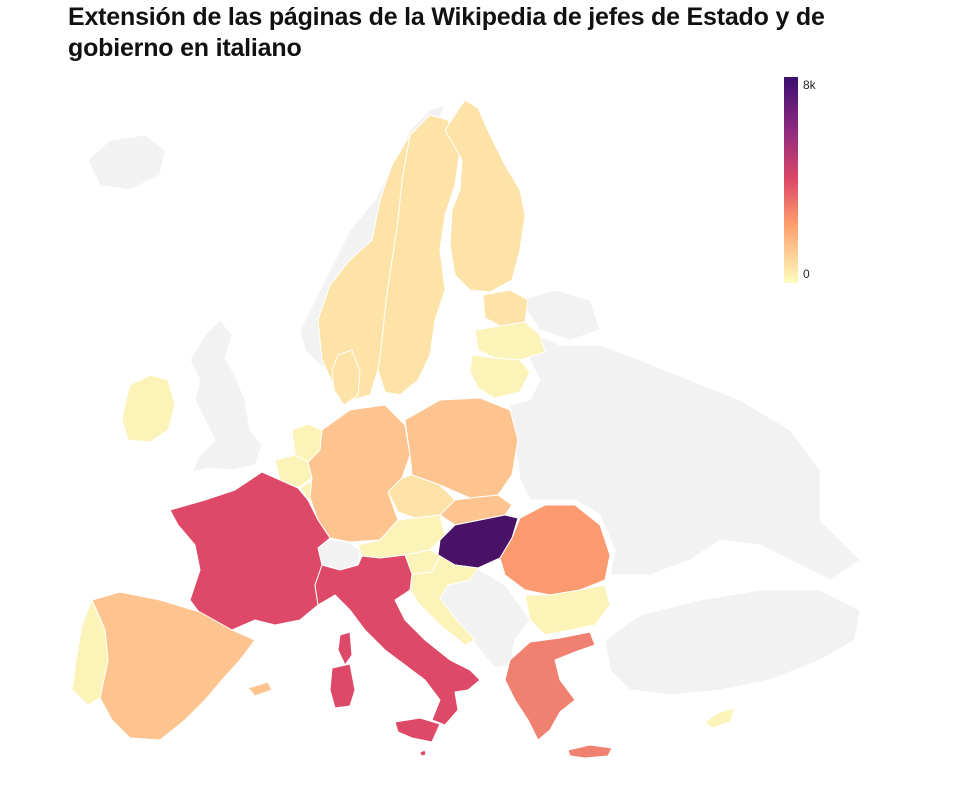 The width and height of the screenshot is (962, 798). Describe the element at coordinates (346, 377) in the screenshot. I see `country-denmark` at that location.